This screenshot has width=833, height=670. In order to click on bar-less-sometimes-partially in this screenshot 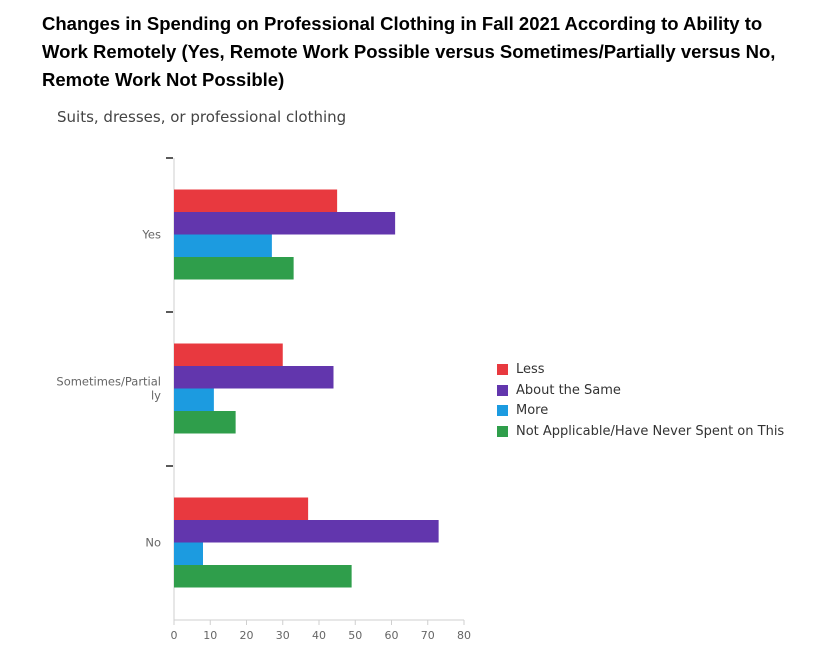, I will do `click(228, 354)`.